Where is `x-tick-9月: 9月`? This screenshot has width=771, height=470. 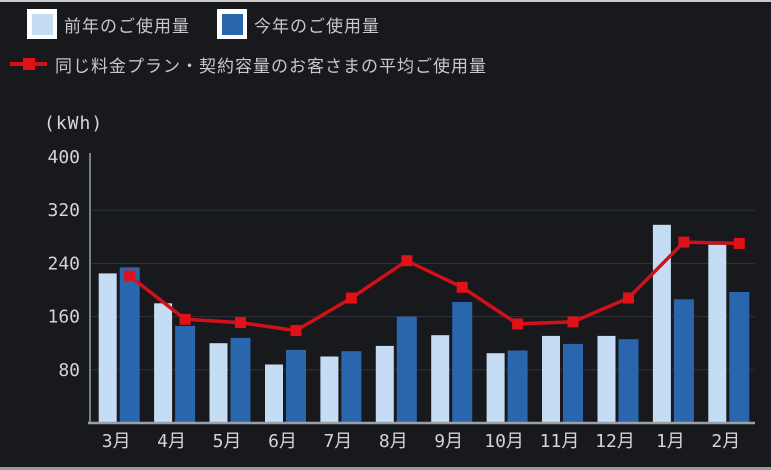 x-tick-9月: 9月 is located at coordinates (448, 441).